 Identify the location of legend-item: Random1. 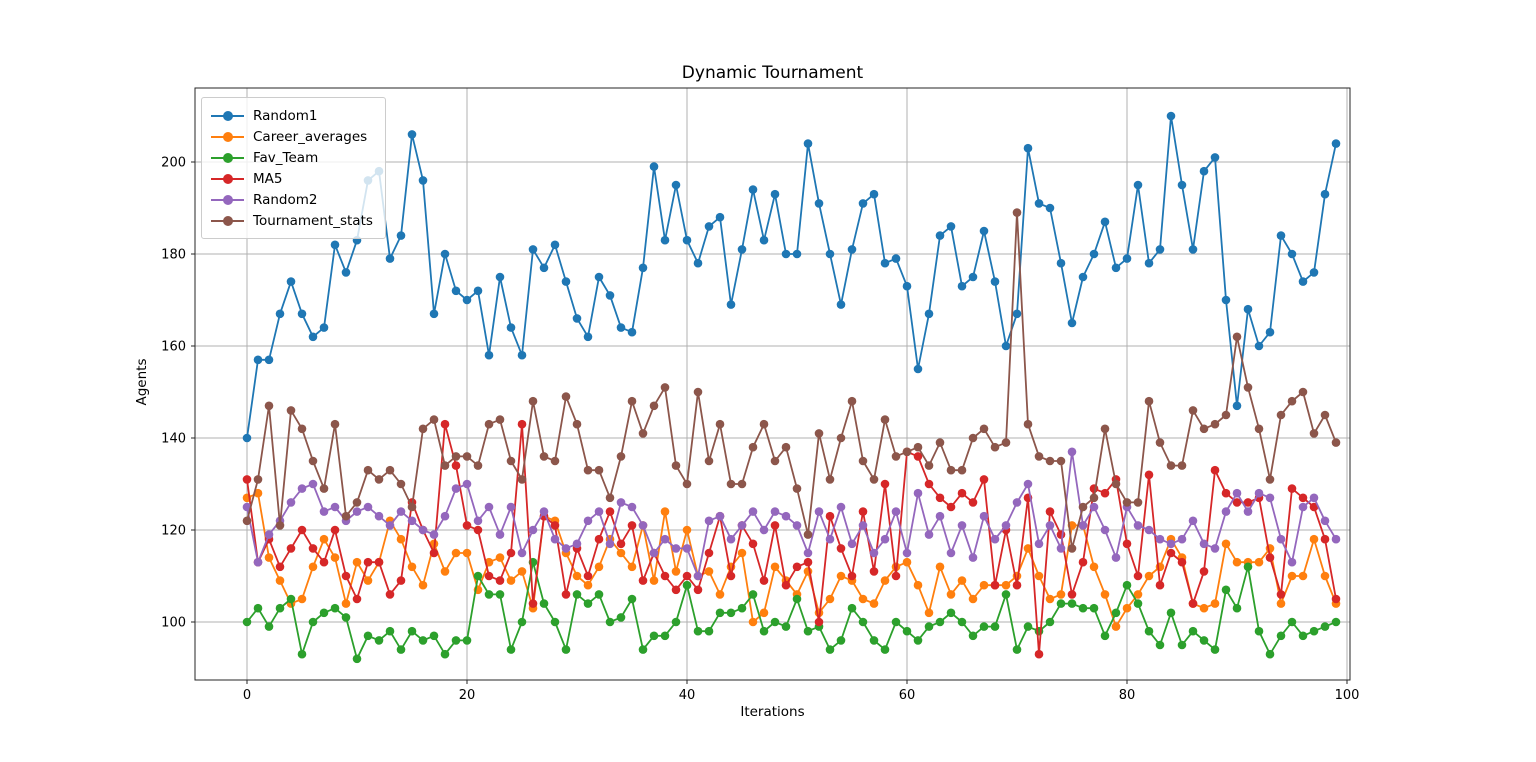
(292, 115).